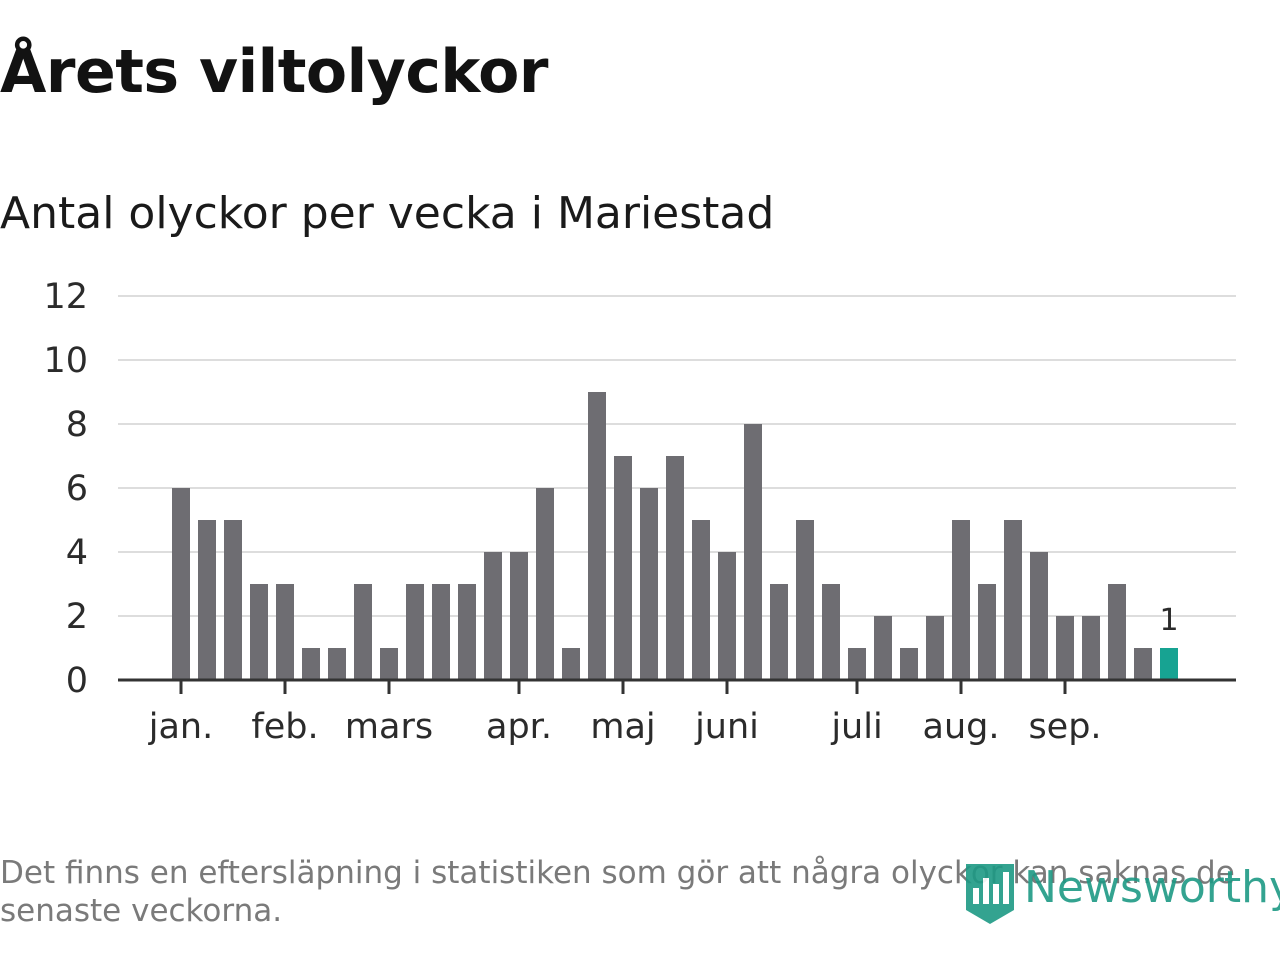 This screenshot has height=960, width=1280. I want to click on x-tick-label: feb., so click(284, 727).